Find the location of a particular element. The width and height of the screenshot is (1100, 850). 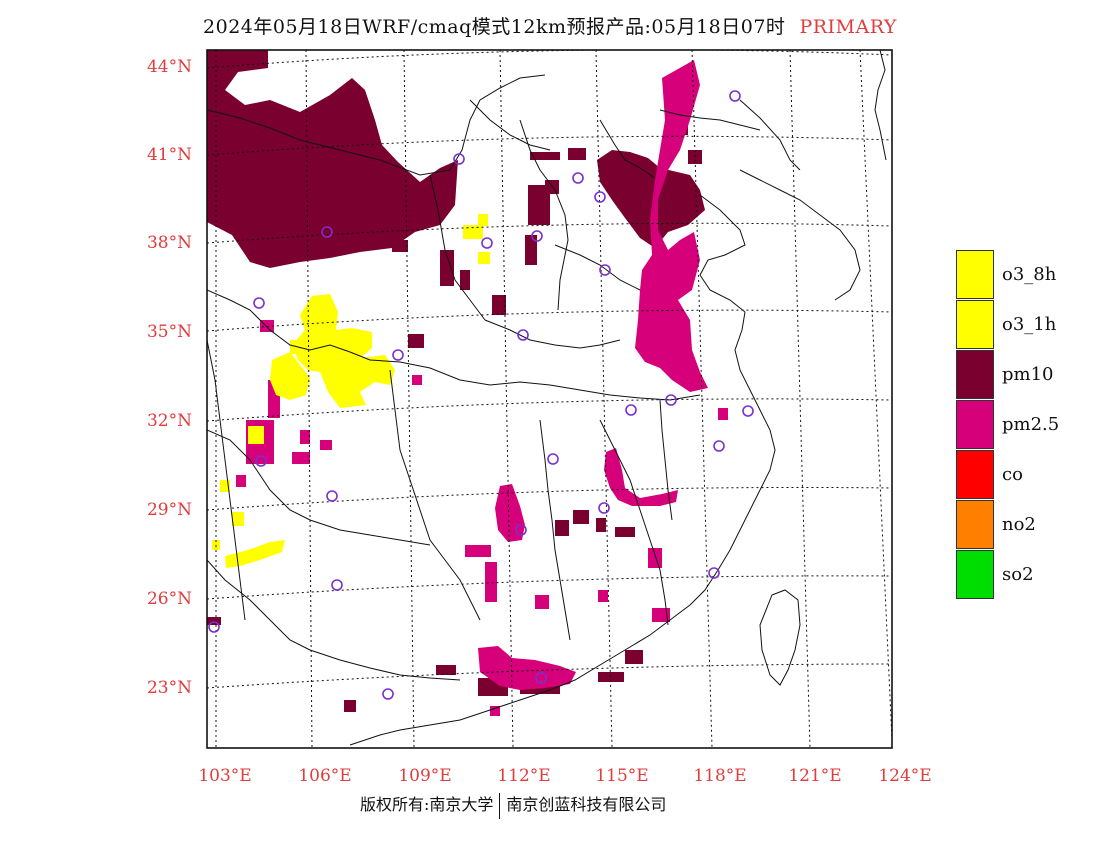

pm25-region-south is located at coordinates (641, 477).